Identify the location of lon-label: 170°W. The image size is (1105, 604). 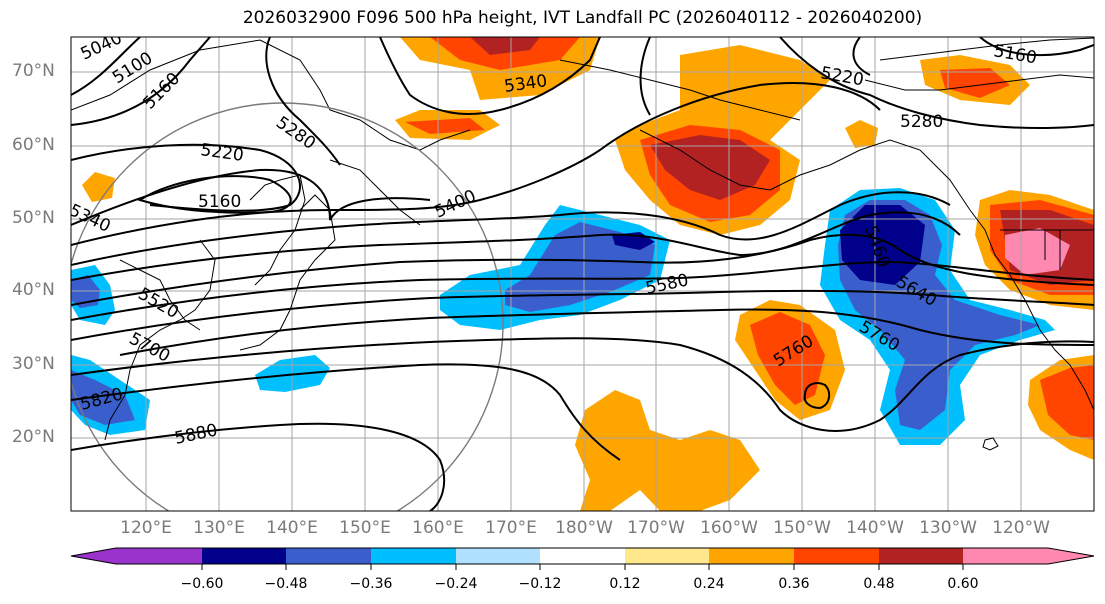
(656, 528).